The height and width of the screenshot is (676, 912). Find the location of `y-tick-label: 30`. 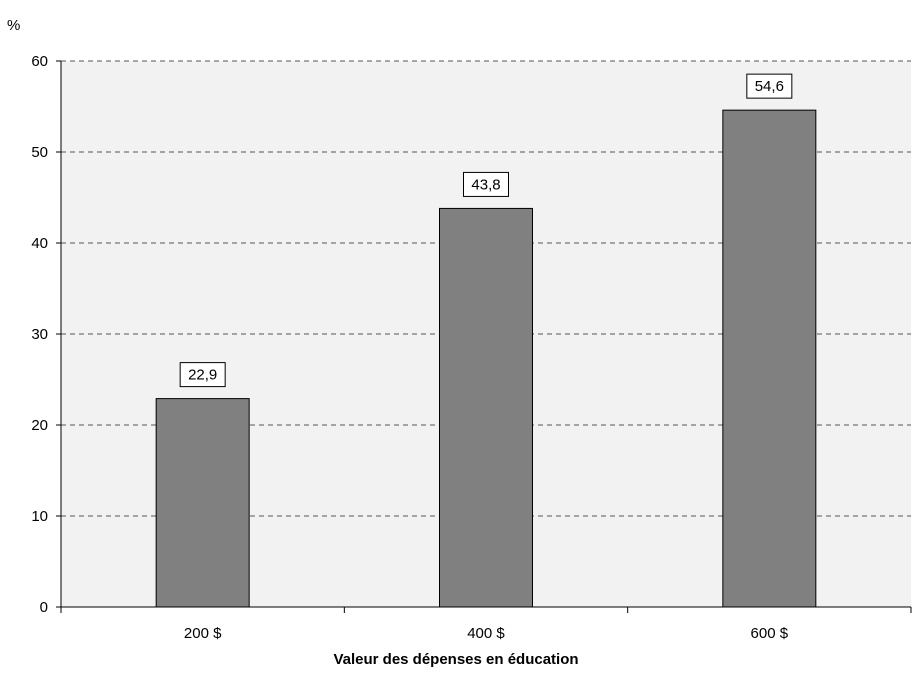

y-tick-label: 30 is located at coordinates (39, 334).